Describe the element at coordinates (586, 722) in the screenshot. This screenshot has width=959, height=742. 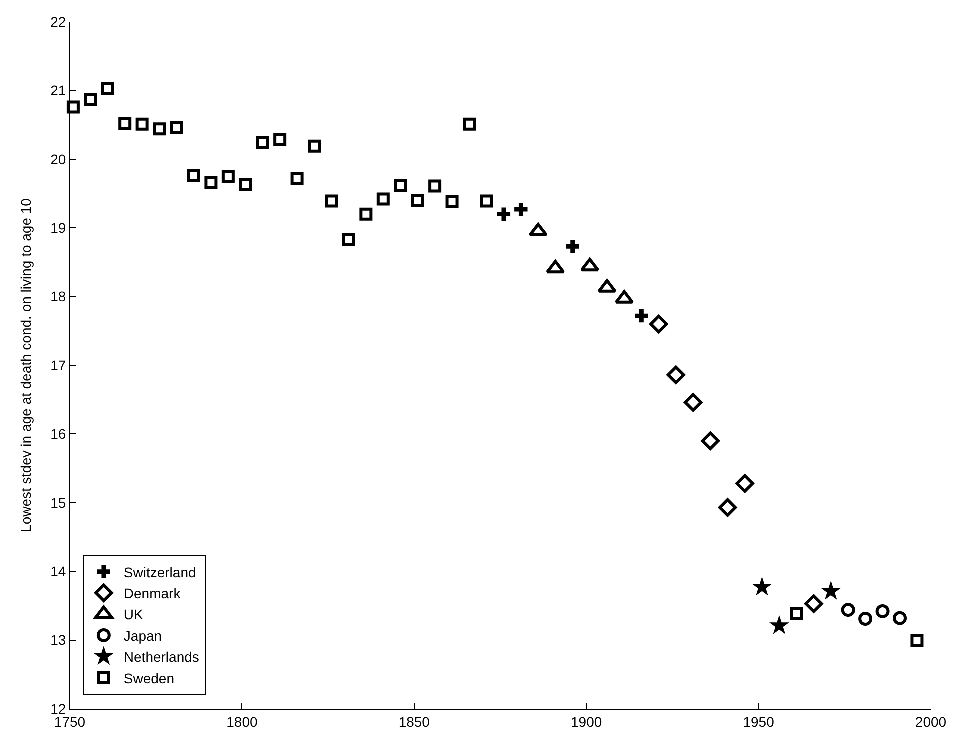
I see `x-tick-label: 1900` at that location.